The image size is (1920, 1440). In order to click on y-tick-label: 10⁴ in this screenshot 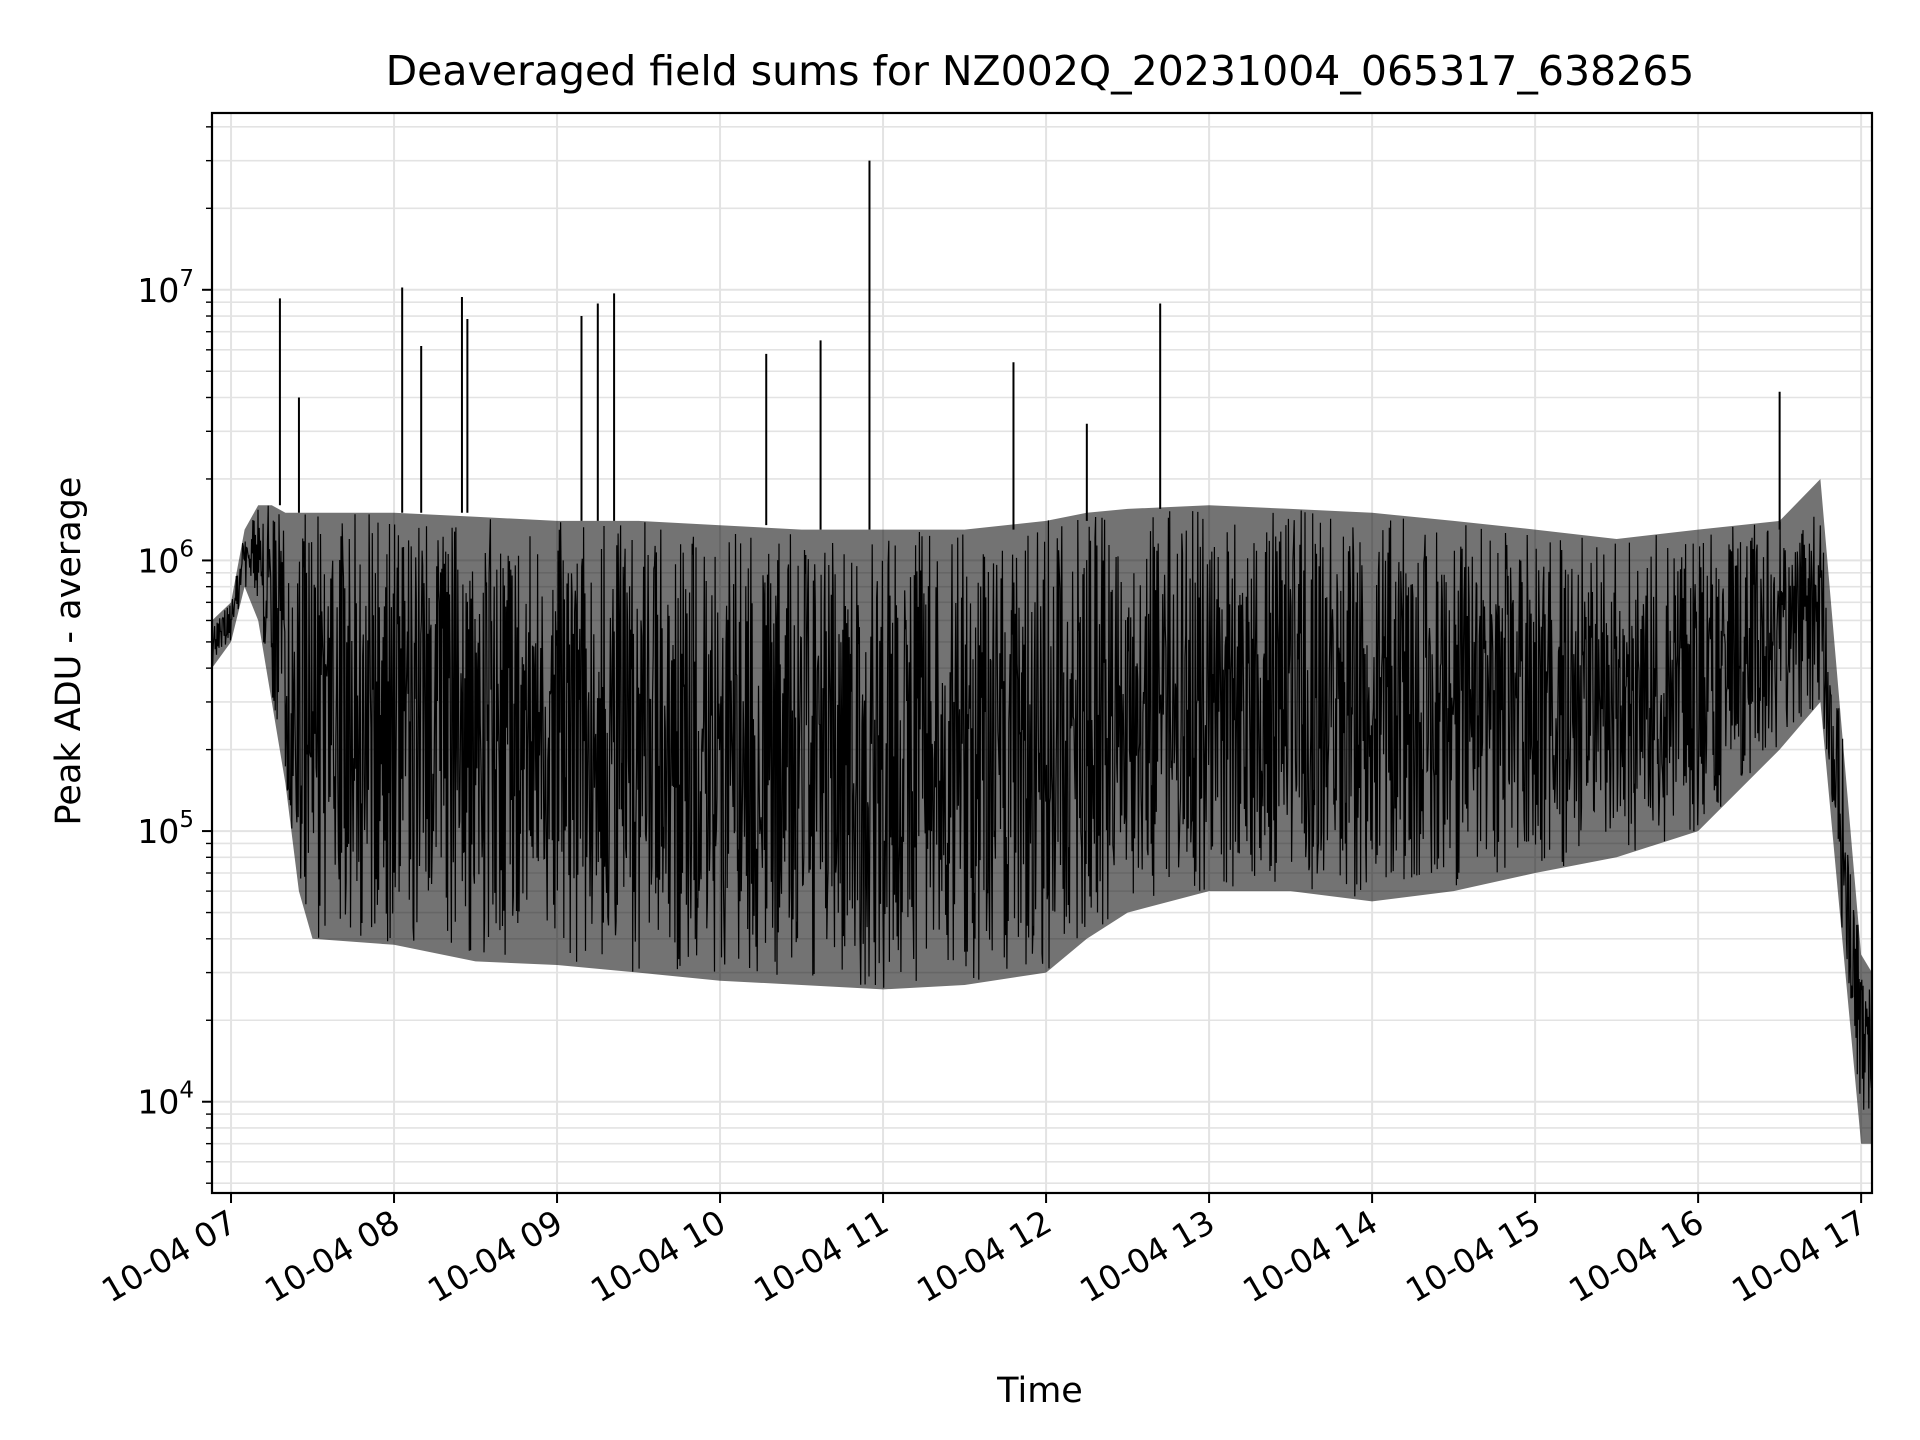, I will do `click(165, 1100)`.